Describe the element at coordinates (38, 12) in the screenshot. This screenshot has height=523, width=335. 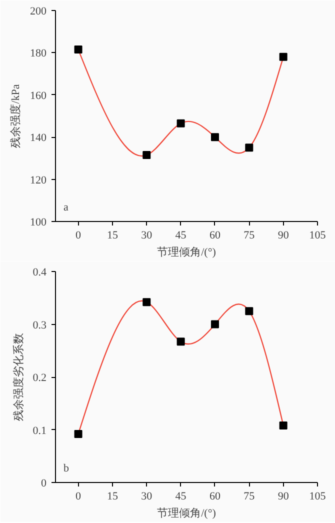
I see `y-tick-label: 200` at that location.